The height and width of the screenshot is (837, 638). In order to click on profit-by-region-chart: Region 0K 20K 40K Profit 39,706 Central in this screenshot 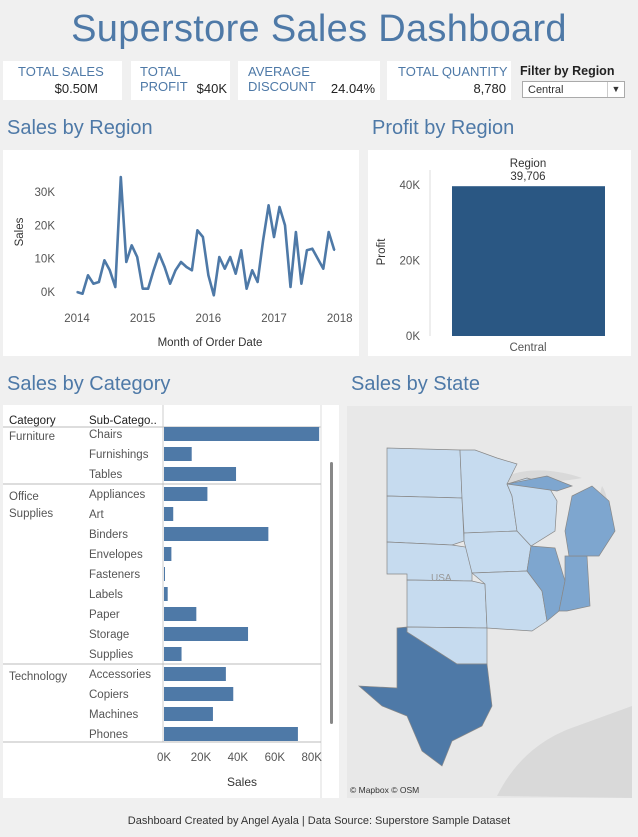, I will do `click(499, 253)`.